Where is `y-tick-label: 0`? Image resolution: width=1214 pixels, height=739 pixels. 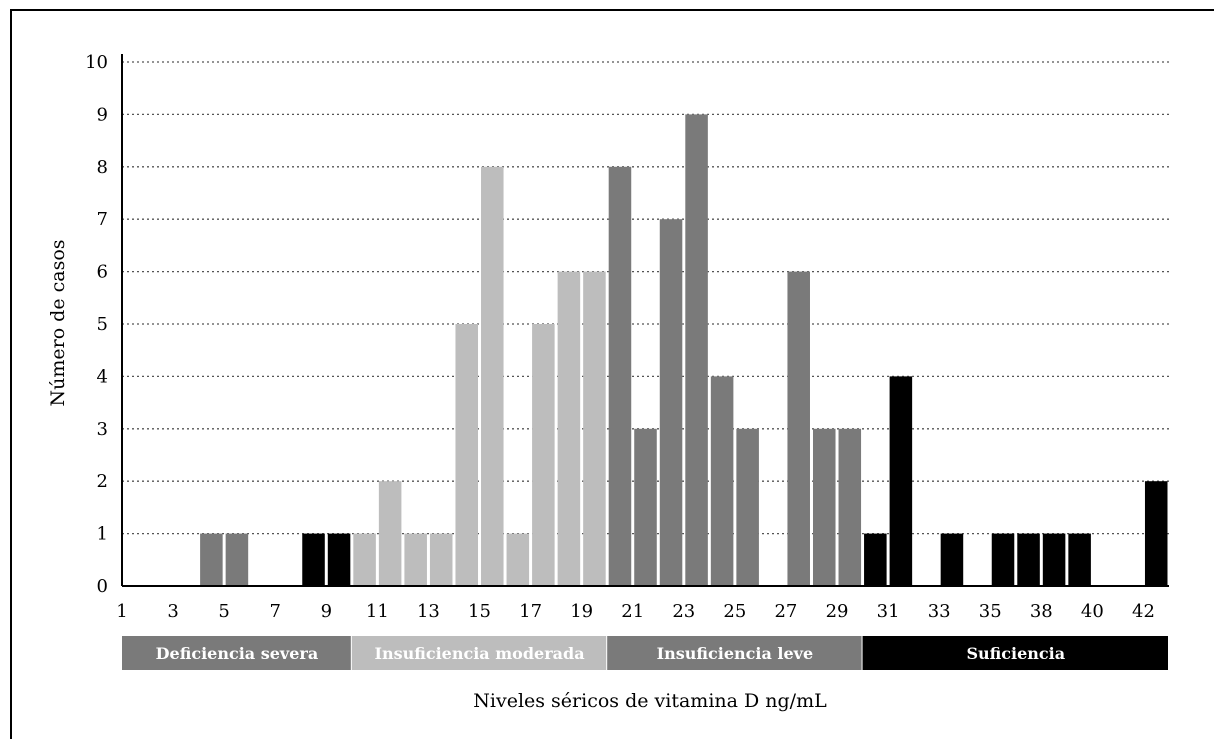
y-tick-label: 0 is located at coordinates (102, 586).